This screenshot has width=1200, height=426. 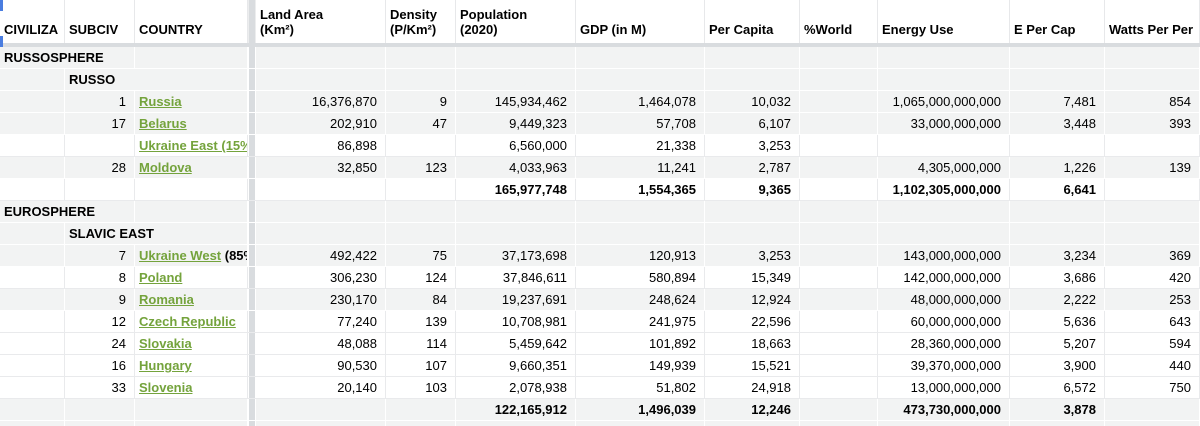 I want to click on energy_use-cell: 33,000,000,000, so click(x=944, y=123).